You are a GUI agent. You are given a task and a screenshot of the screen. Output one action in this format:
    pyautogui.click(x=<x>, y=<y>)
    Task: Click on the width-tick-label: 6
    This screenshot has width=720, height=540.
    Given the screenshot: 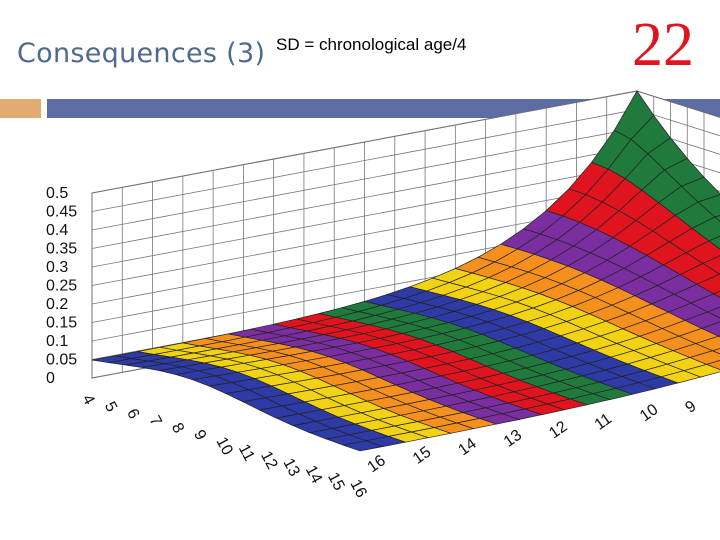 What is the action you would take?
    pyautogui.click(x=132, y=414)
    